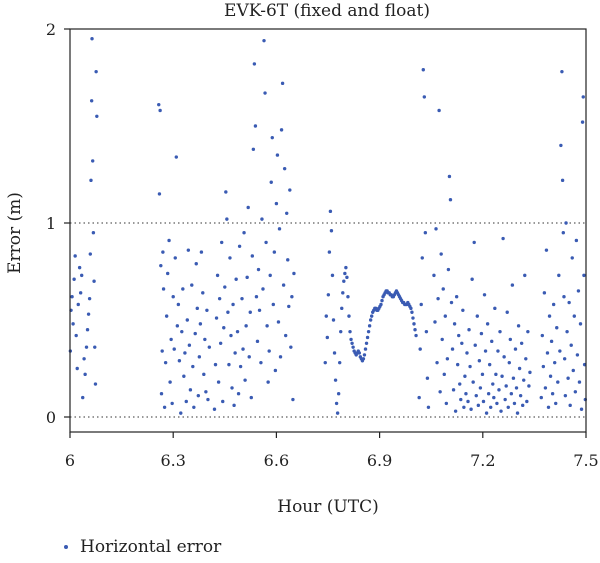 Image resolution: width=600 pixels, height=563 pixels. I want to click on y-tick-label: 0, so click(51, 417).